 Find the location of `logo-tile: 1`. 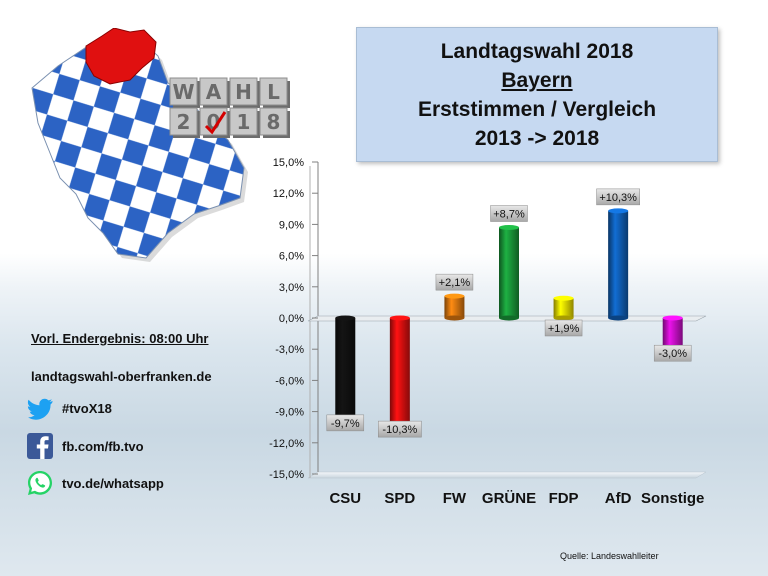

logo-tile: 1 is located at coordinates (244, 122).